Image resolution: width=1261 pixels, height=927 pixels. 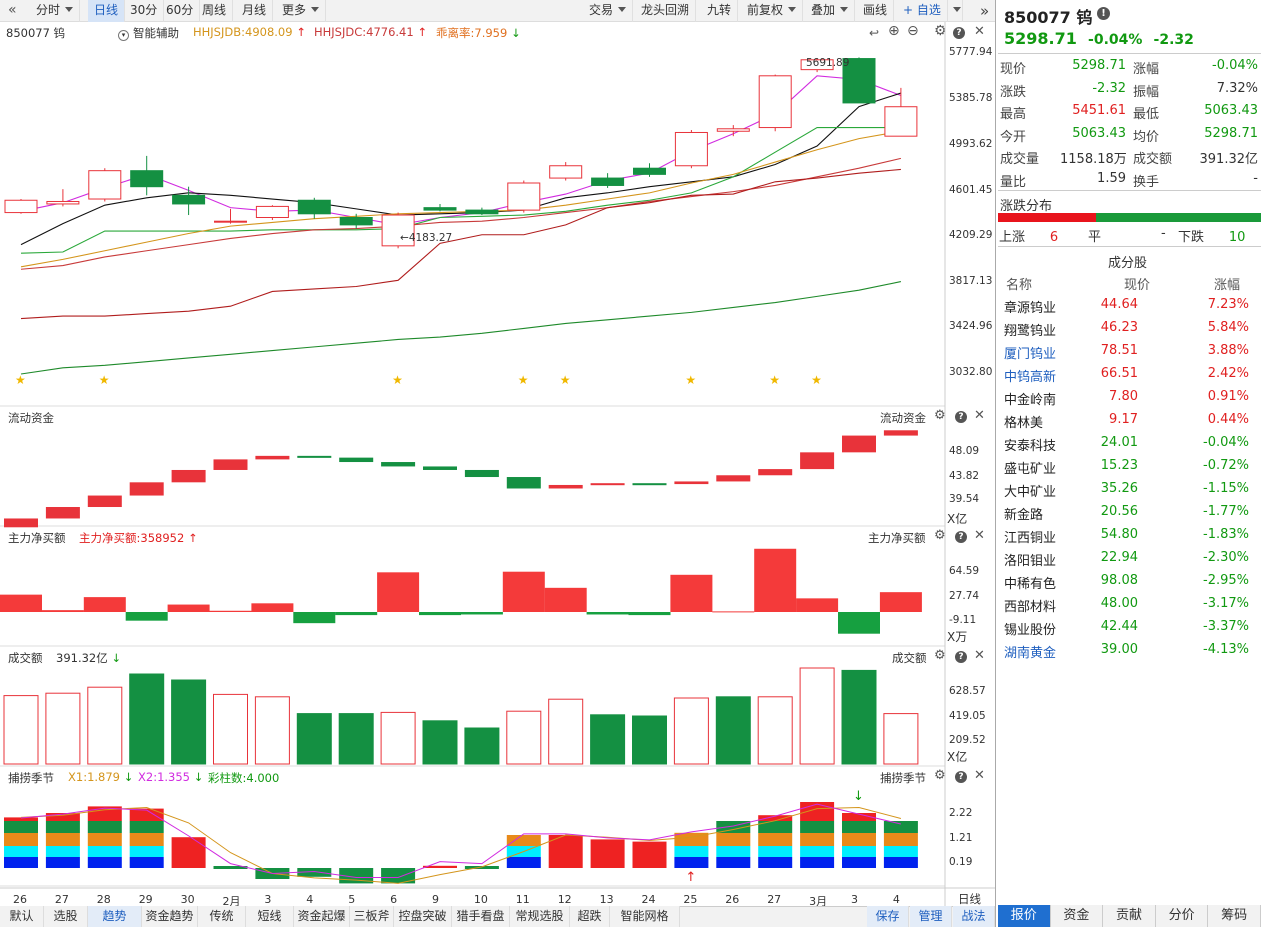 What do you see at coordinates (1030, 469) in the screenshot?
I see `stock-name: 盛屯矿业` at bounding box center [1030, 469].